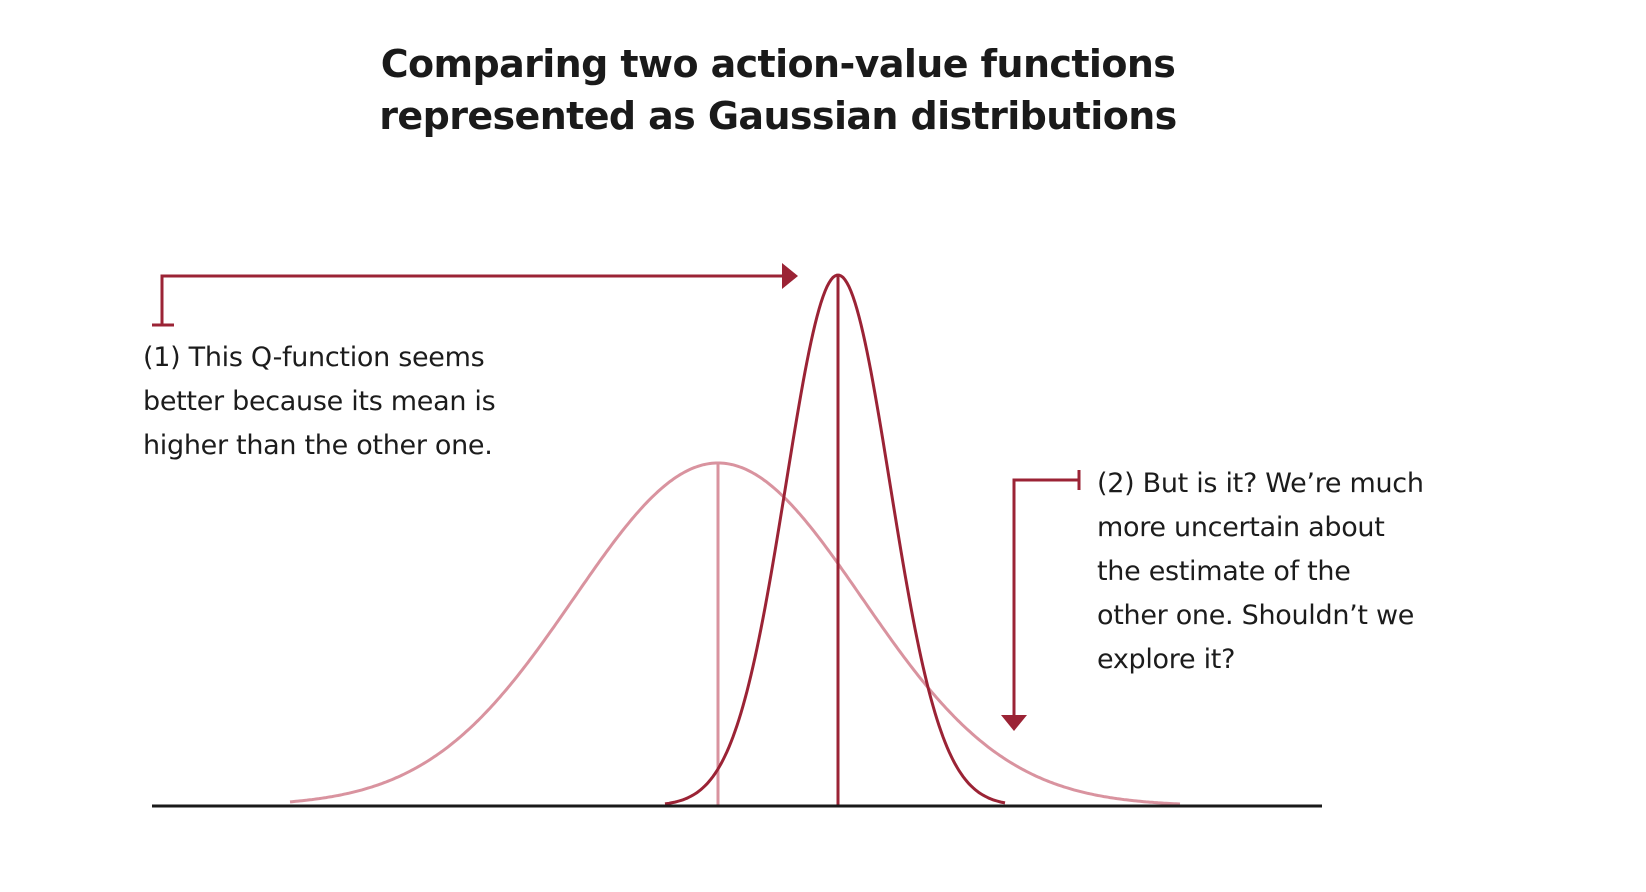 The width and height of the screenshot is (1646, 892). I want to click on title-line-2: represented as Gaussian distributions, so click(778, 116).